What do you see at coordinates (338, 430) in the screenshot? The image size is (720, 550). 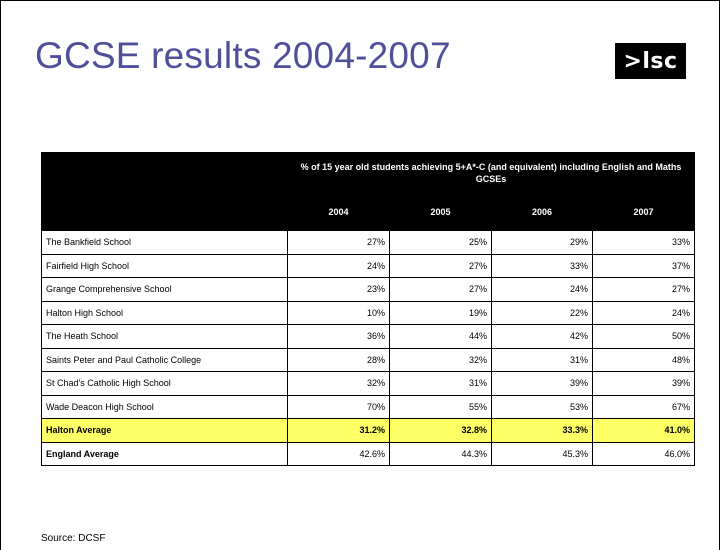 I see `result-cell: 31.2%` at bounding box center [338, 430].